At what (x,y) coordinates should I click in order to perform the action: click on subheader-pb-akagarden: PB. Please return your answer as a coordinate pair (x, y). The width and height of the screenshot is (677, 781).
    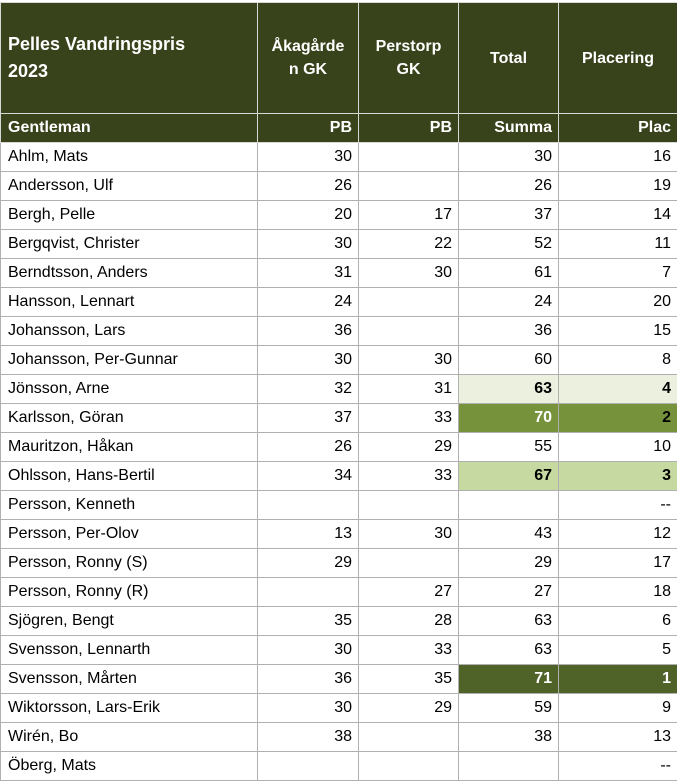
    Looking at the image, I should click on (308, 128).